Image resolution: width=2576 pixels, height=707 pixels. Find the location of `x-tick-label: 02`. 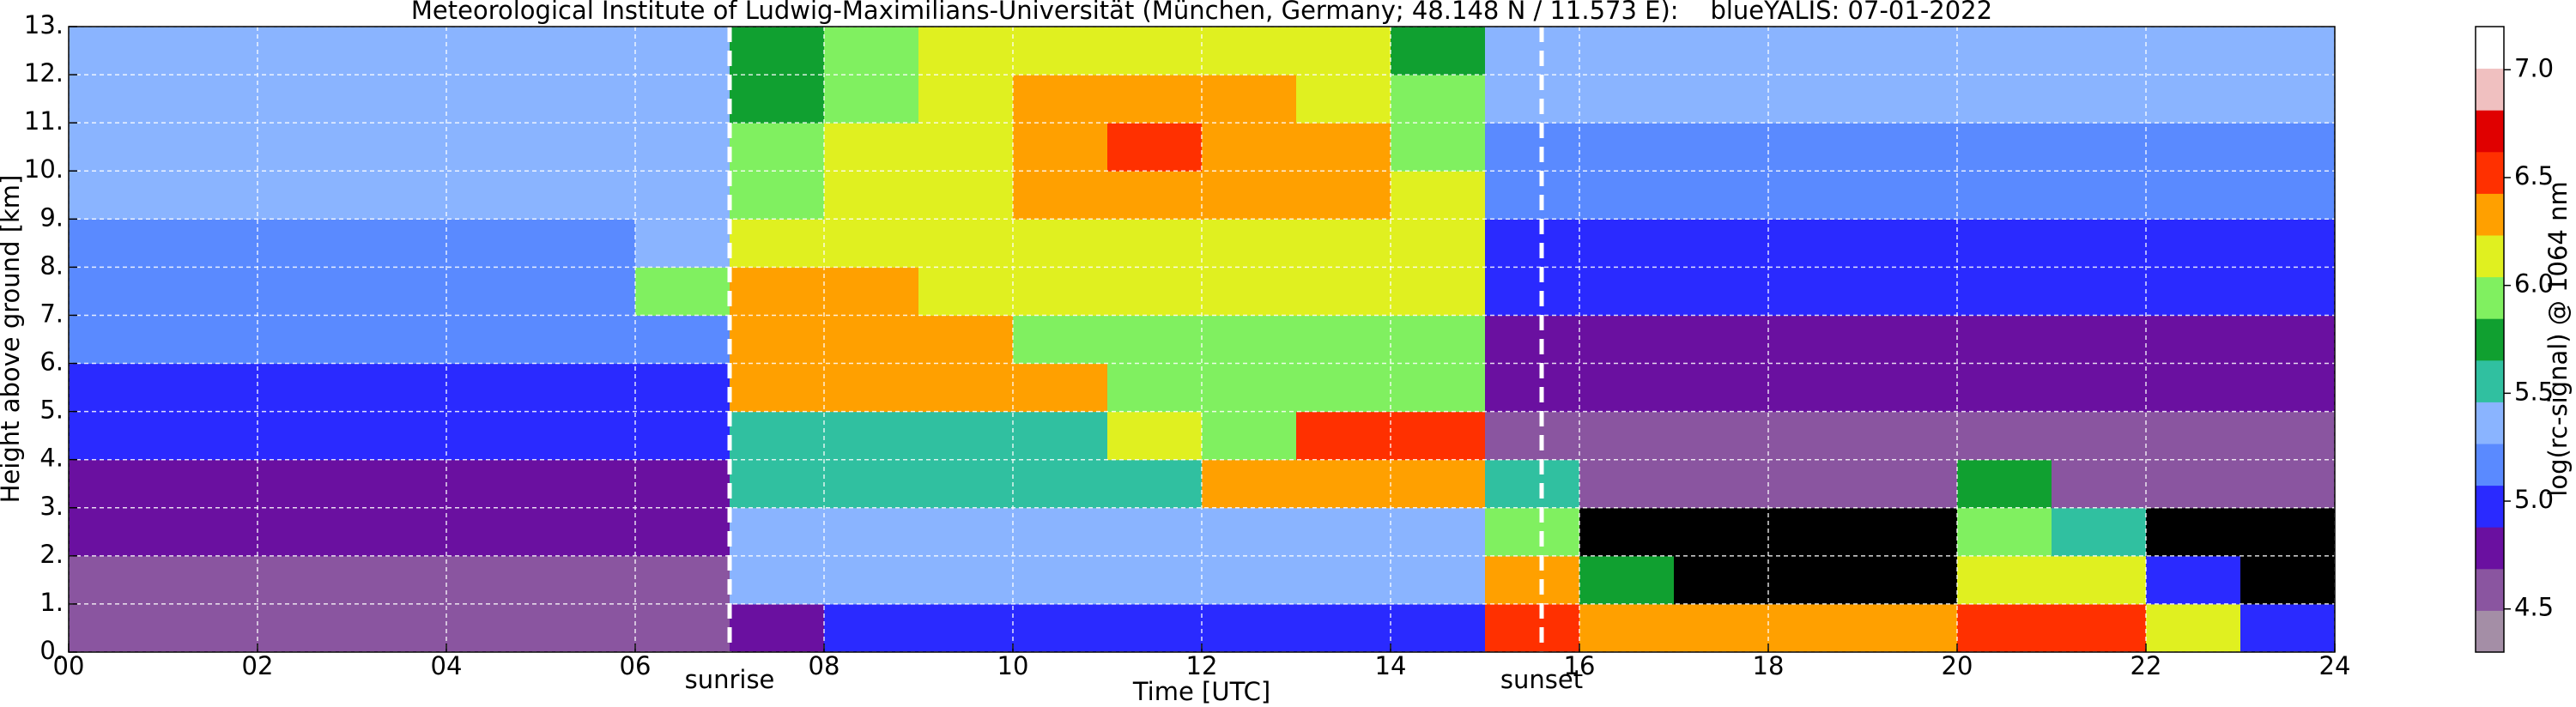

x-tick-label: 02 is located at coordinates (258, 666).